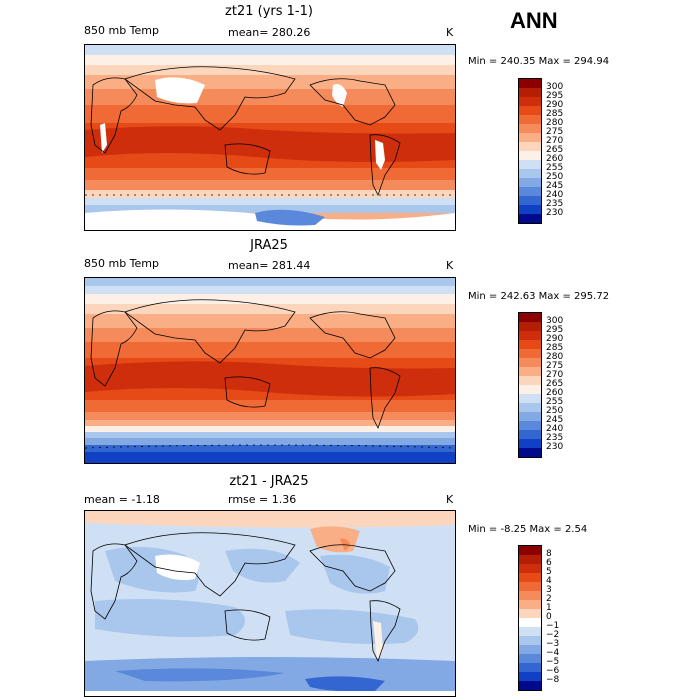 This screenshot has height=700, width=700. I want to click on colorbar-2-tick: 255, so click(555, 402).